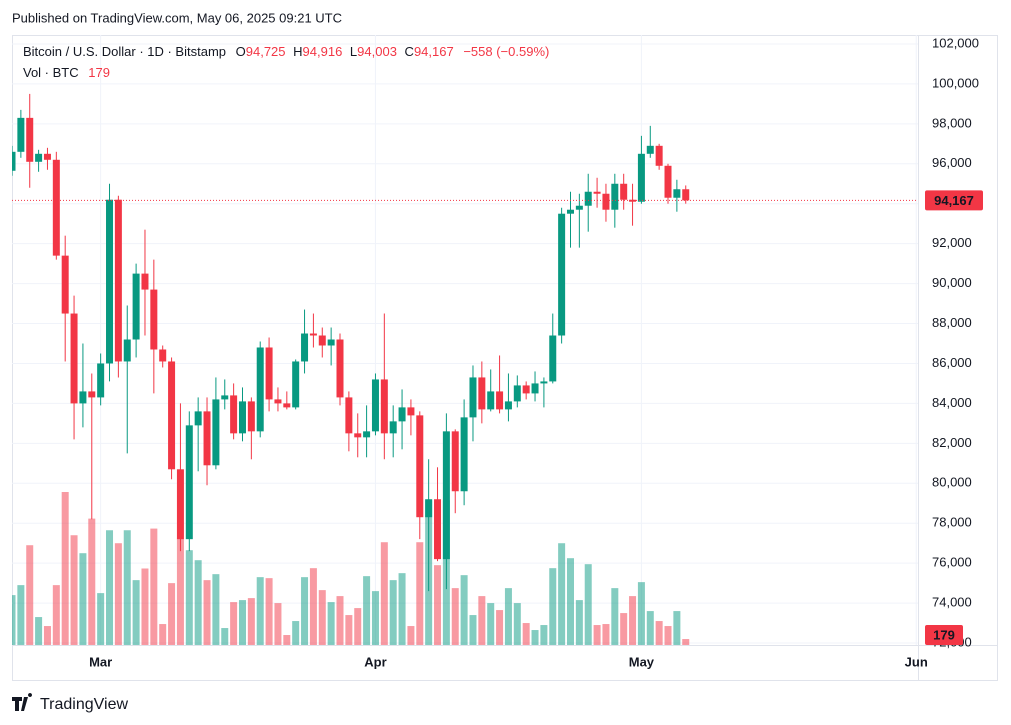  Describe the element at coordinates (323, 51) in the screenshot. I see `ohlc-value: 94,916` at that location.